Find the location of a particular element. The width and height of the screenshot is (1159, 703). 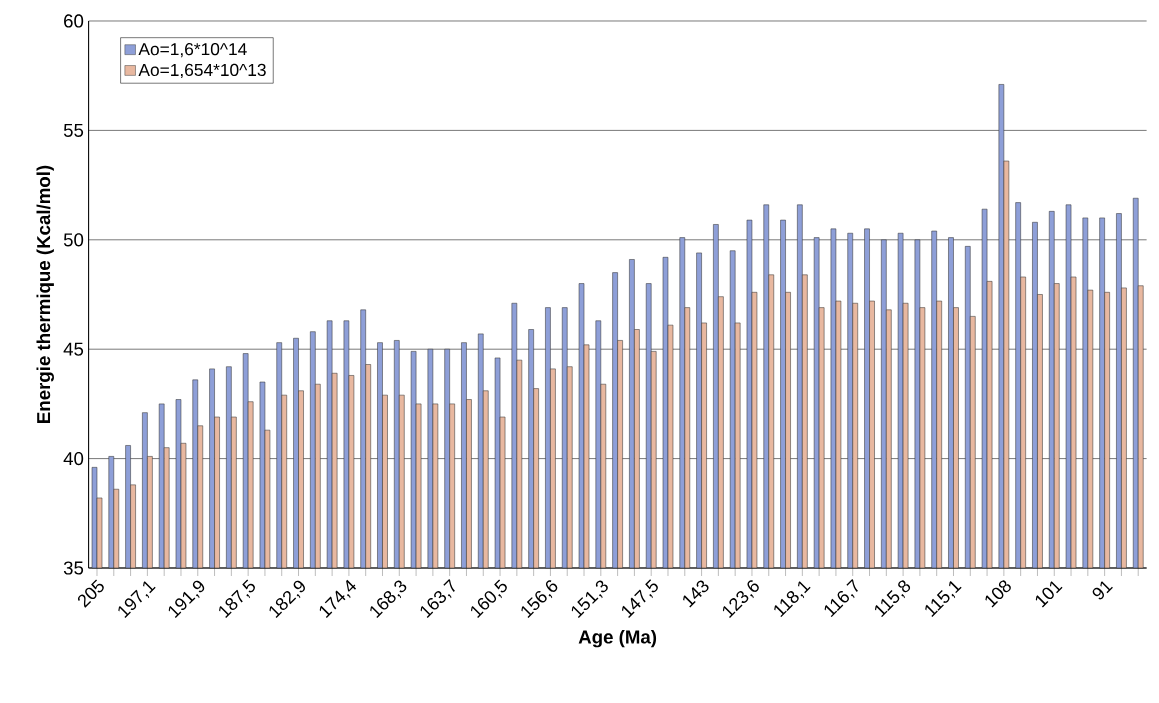

y-axis-title: Energie thermique (Kcal/mol) is located at coordinates (45, 294).